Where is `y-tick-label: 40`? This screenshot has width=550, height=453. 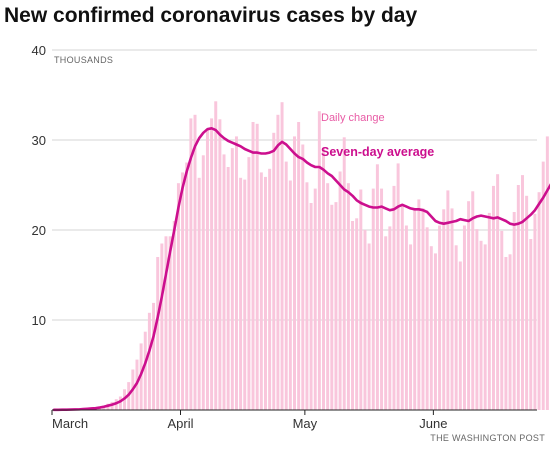 y-tick-label: 40 is located at coordinates (39, 50).